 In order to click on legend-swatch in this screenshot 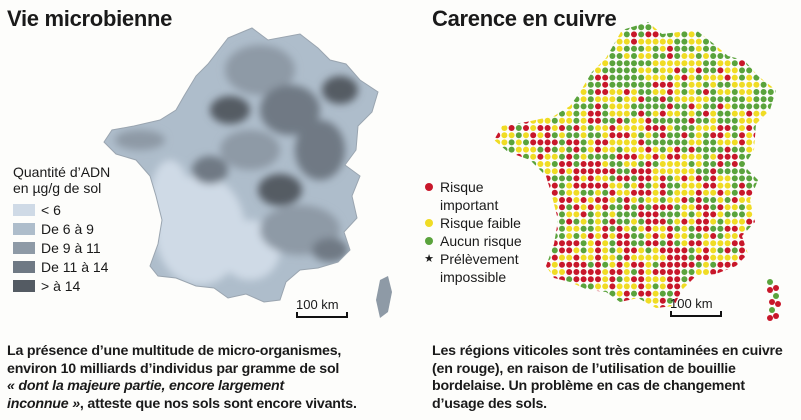, I will do `click(24, 209)`.